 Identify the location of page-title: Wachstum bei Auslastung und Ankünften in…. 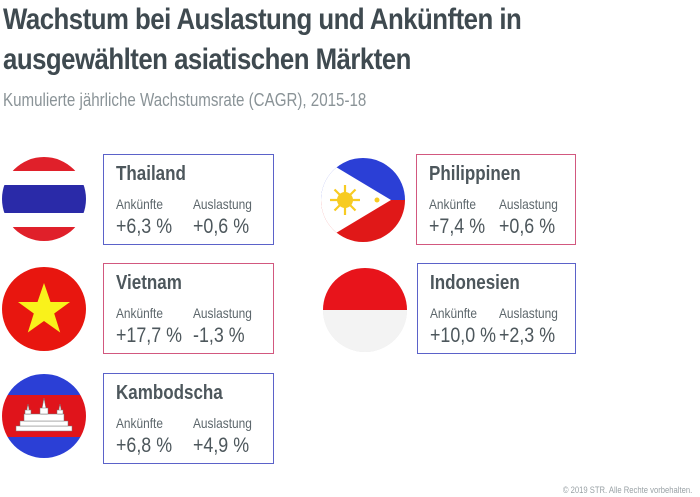
(299, 40).